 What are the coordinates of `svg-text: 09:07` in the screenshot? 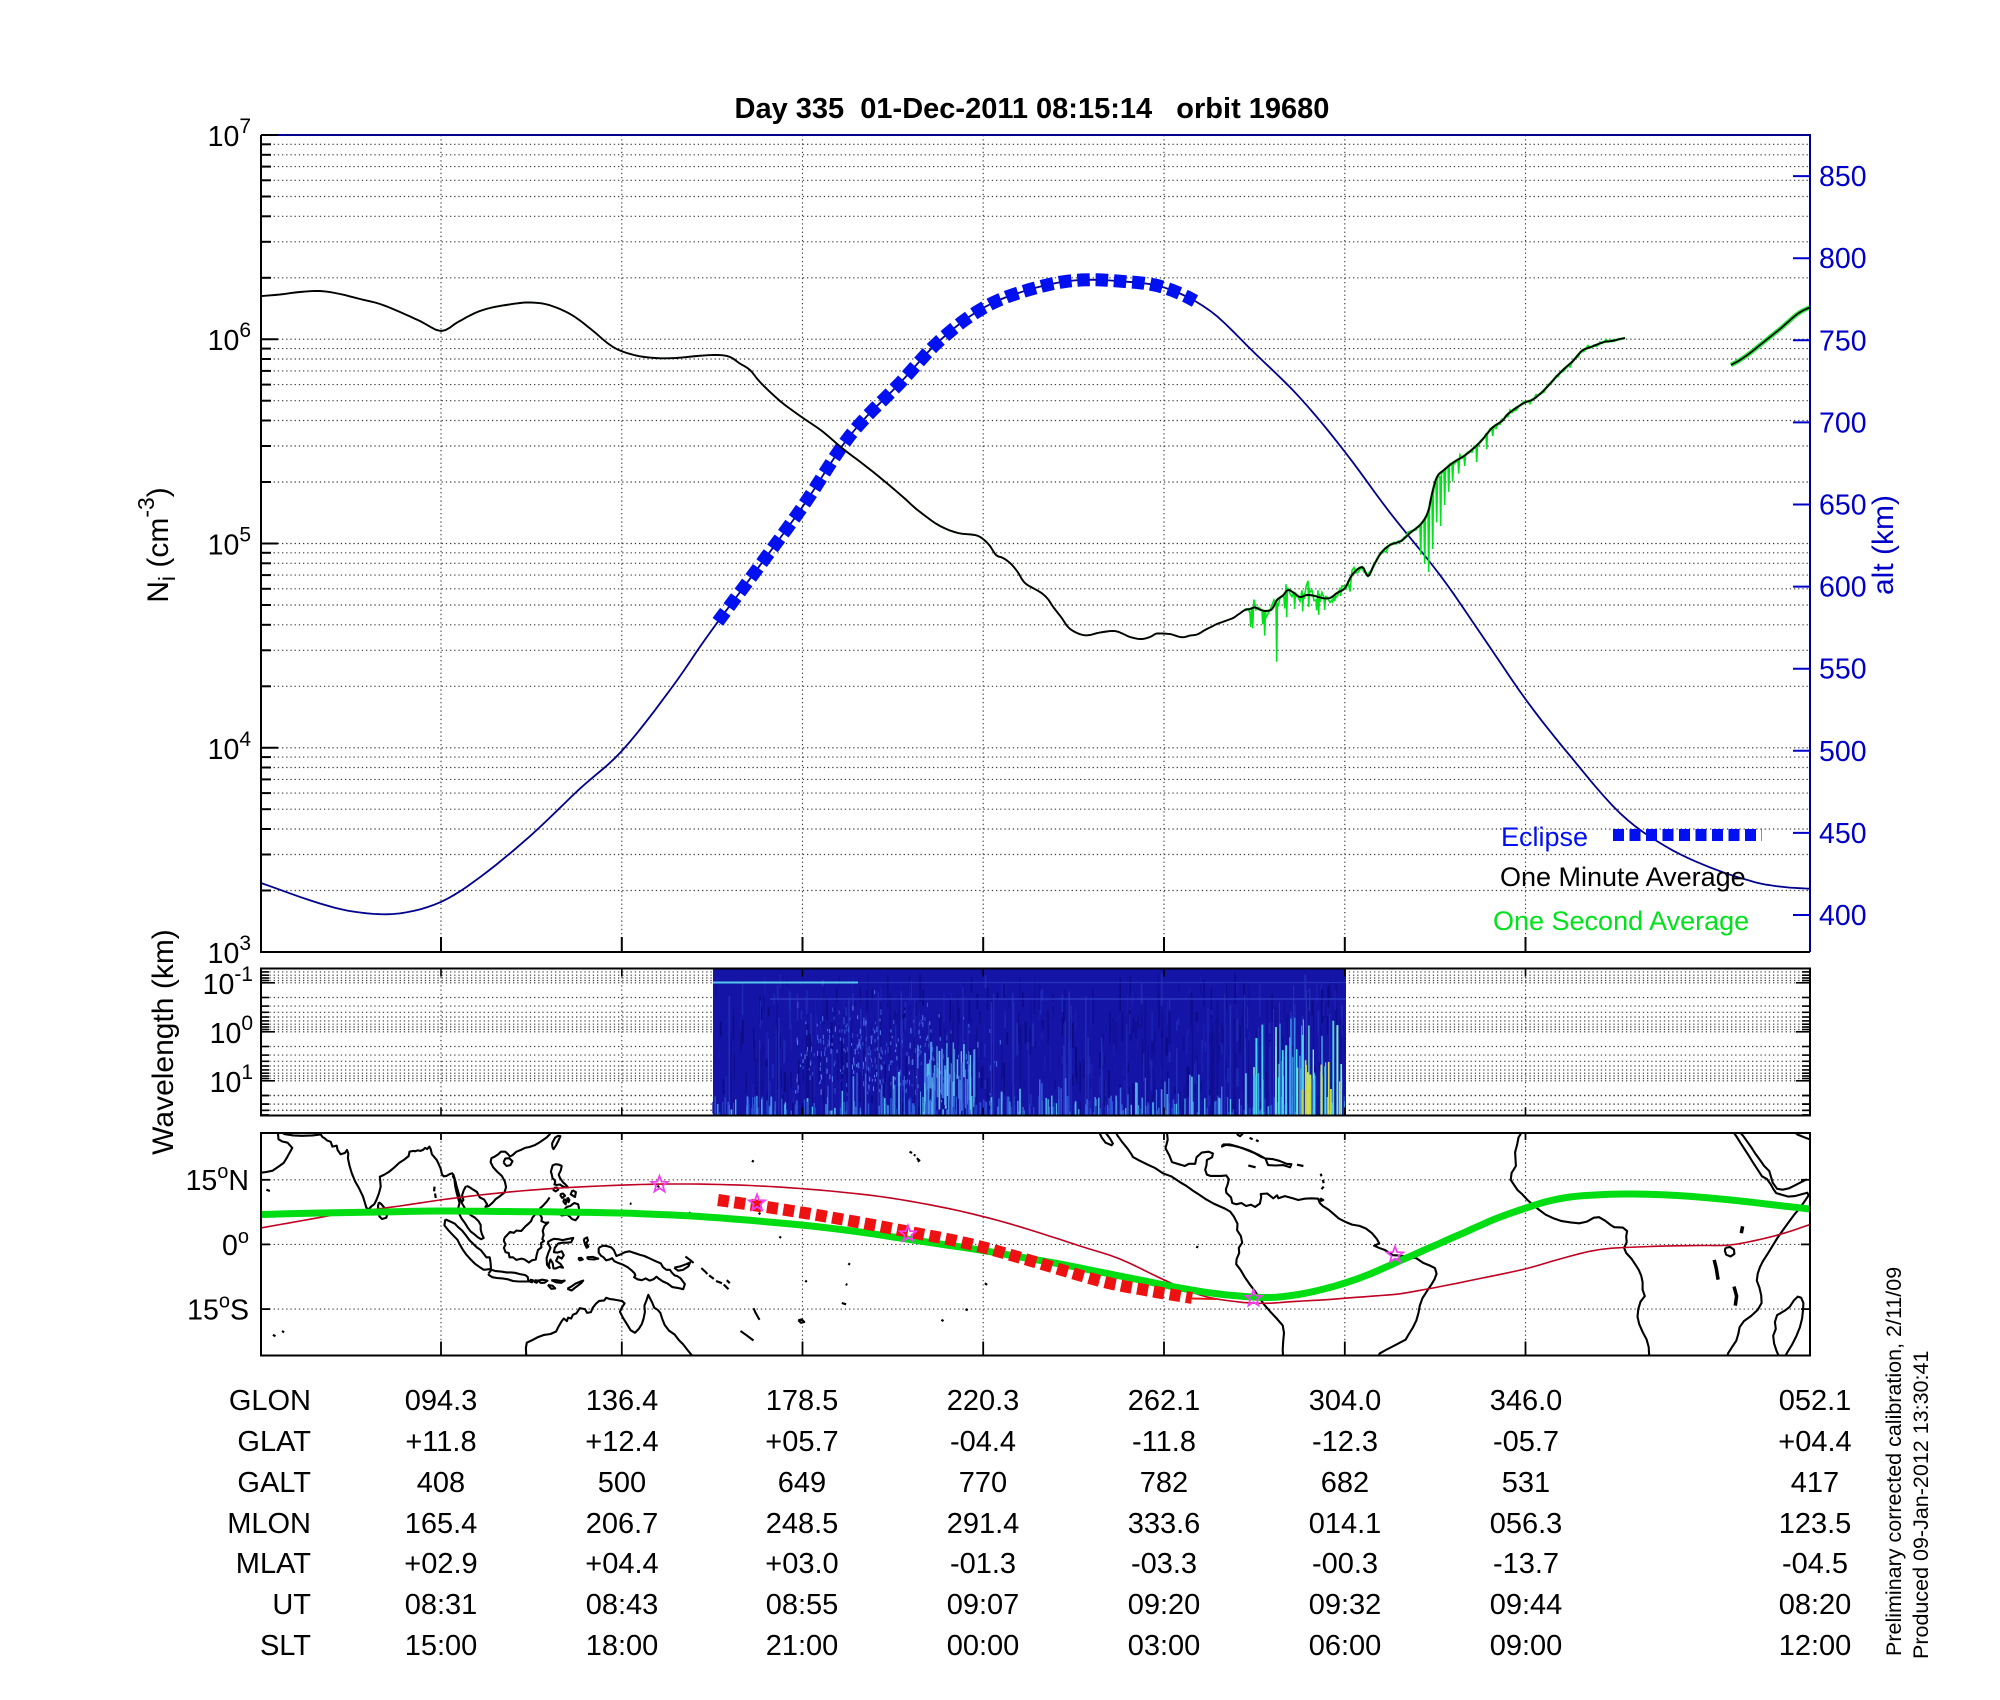 It's located at (983, 1605).